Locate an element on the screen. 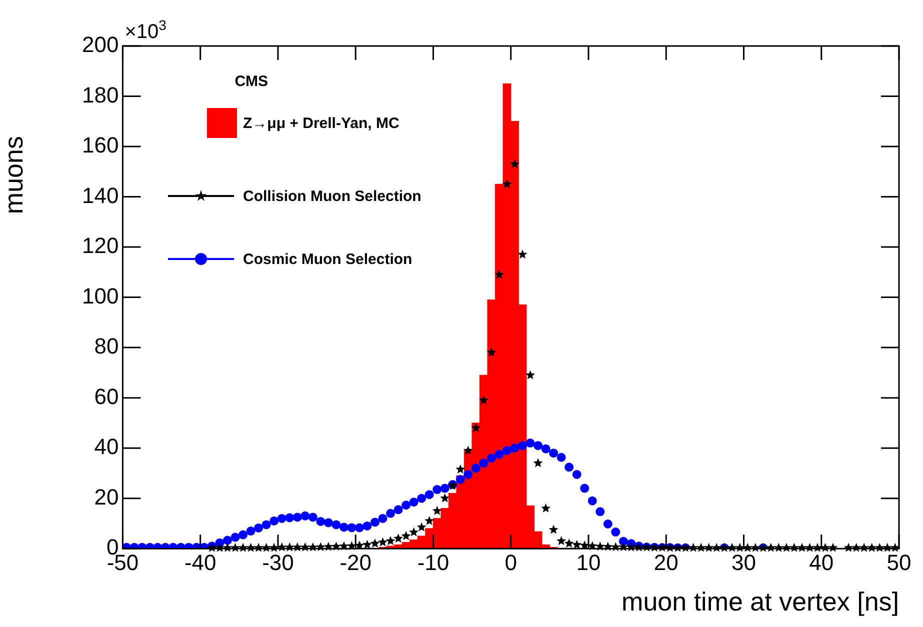 The height and width of the screenshot is (627, 923). legend-label: Z→μμ + Drell-Yan, MC is located at coordinates (321, 123).